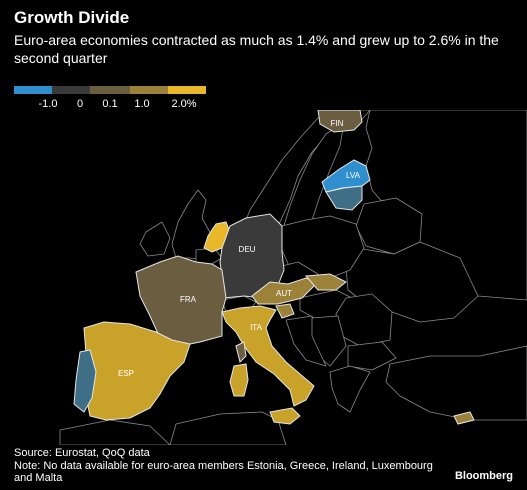  I want to click on country-turkey, so click(456, 383).